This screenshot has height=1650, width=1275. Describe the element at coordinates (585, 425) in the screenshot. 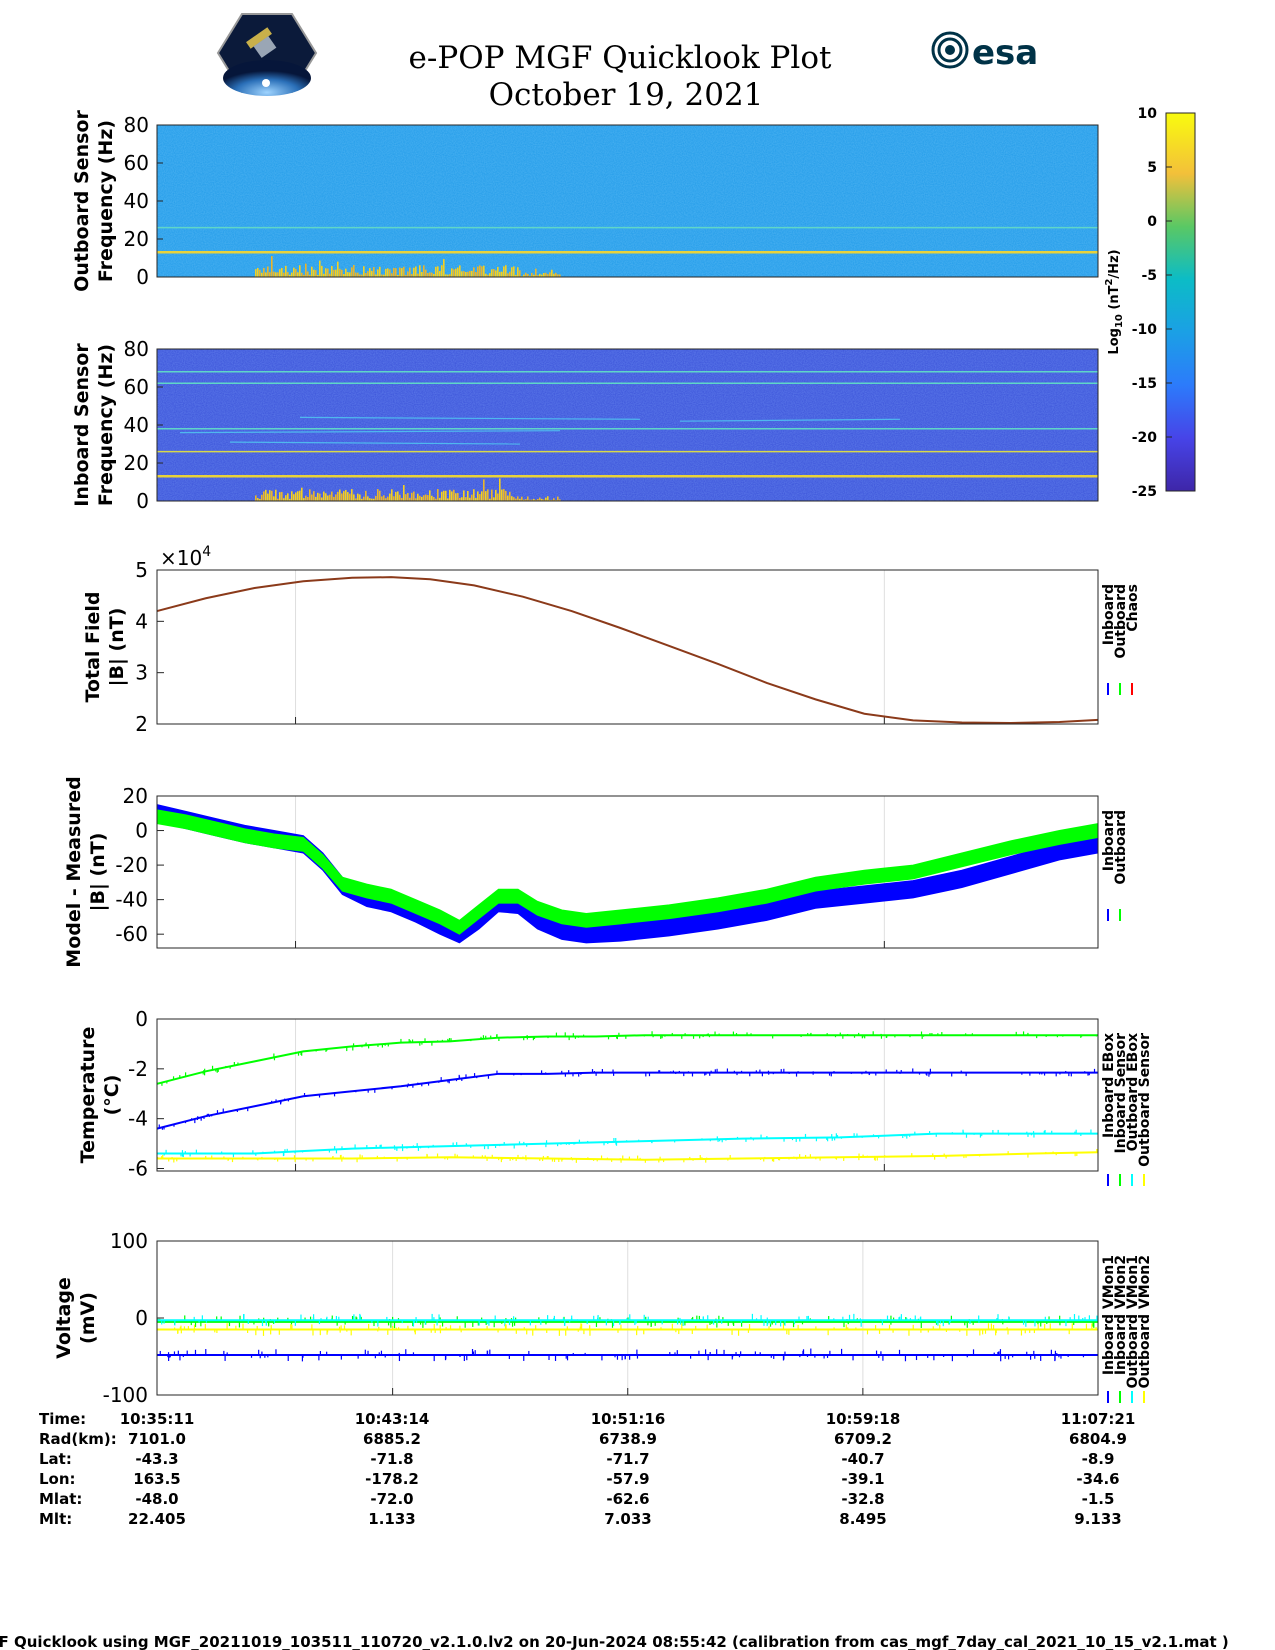

I see `inboard-spectrogram-panel: 80 60 40 20 0 Inboard Sensor Frequency (Hz)` at that location.